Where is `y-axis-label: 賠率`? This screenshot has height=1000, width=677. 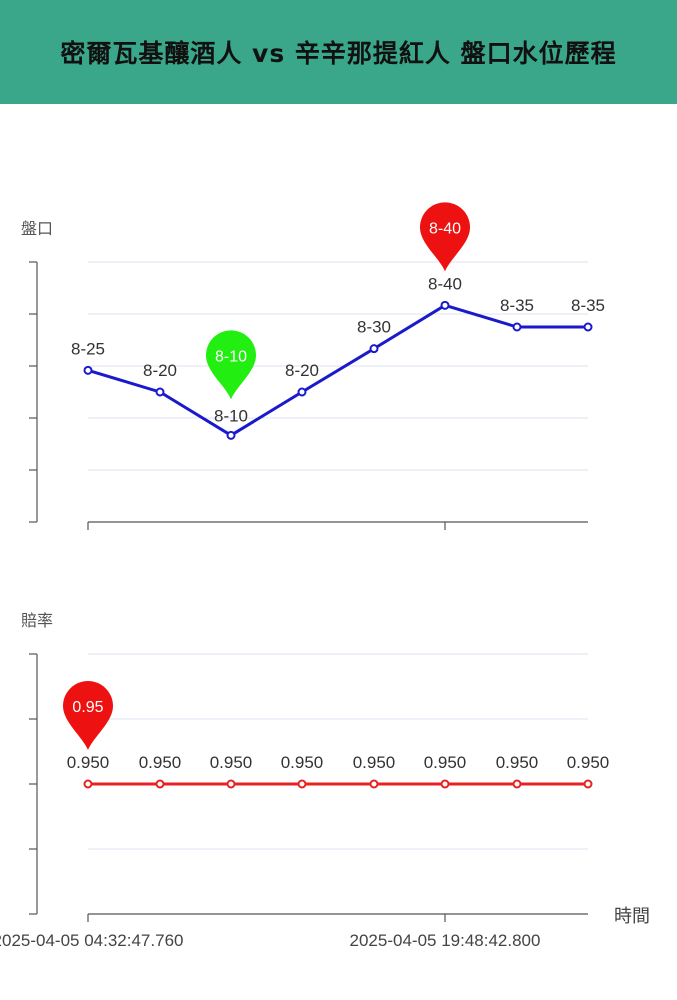 y-axis-label: 賠率 is located at coordinates (37, 621).